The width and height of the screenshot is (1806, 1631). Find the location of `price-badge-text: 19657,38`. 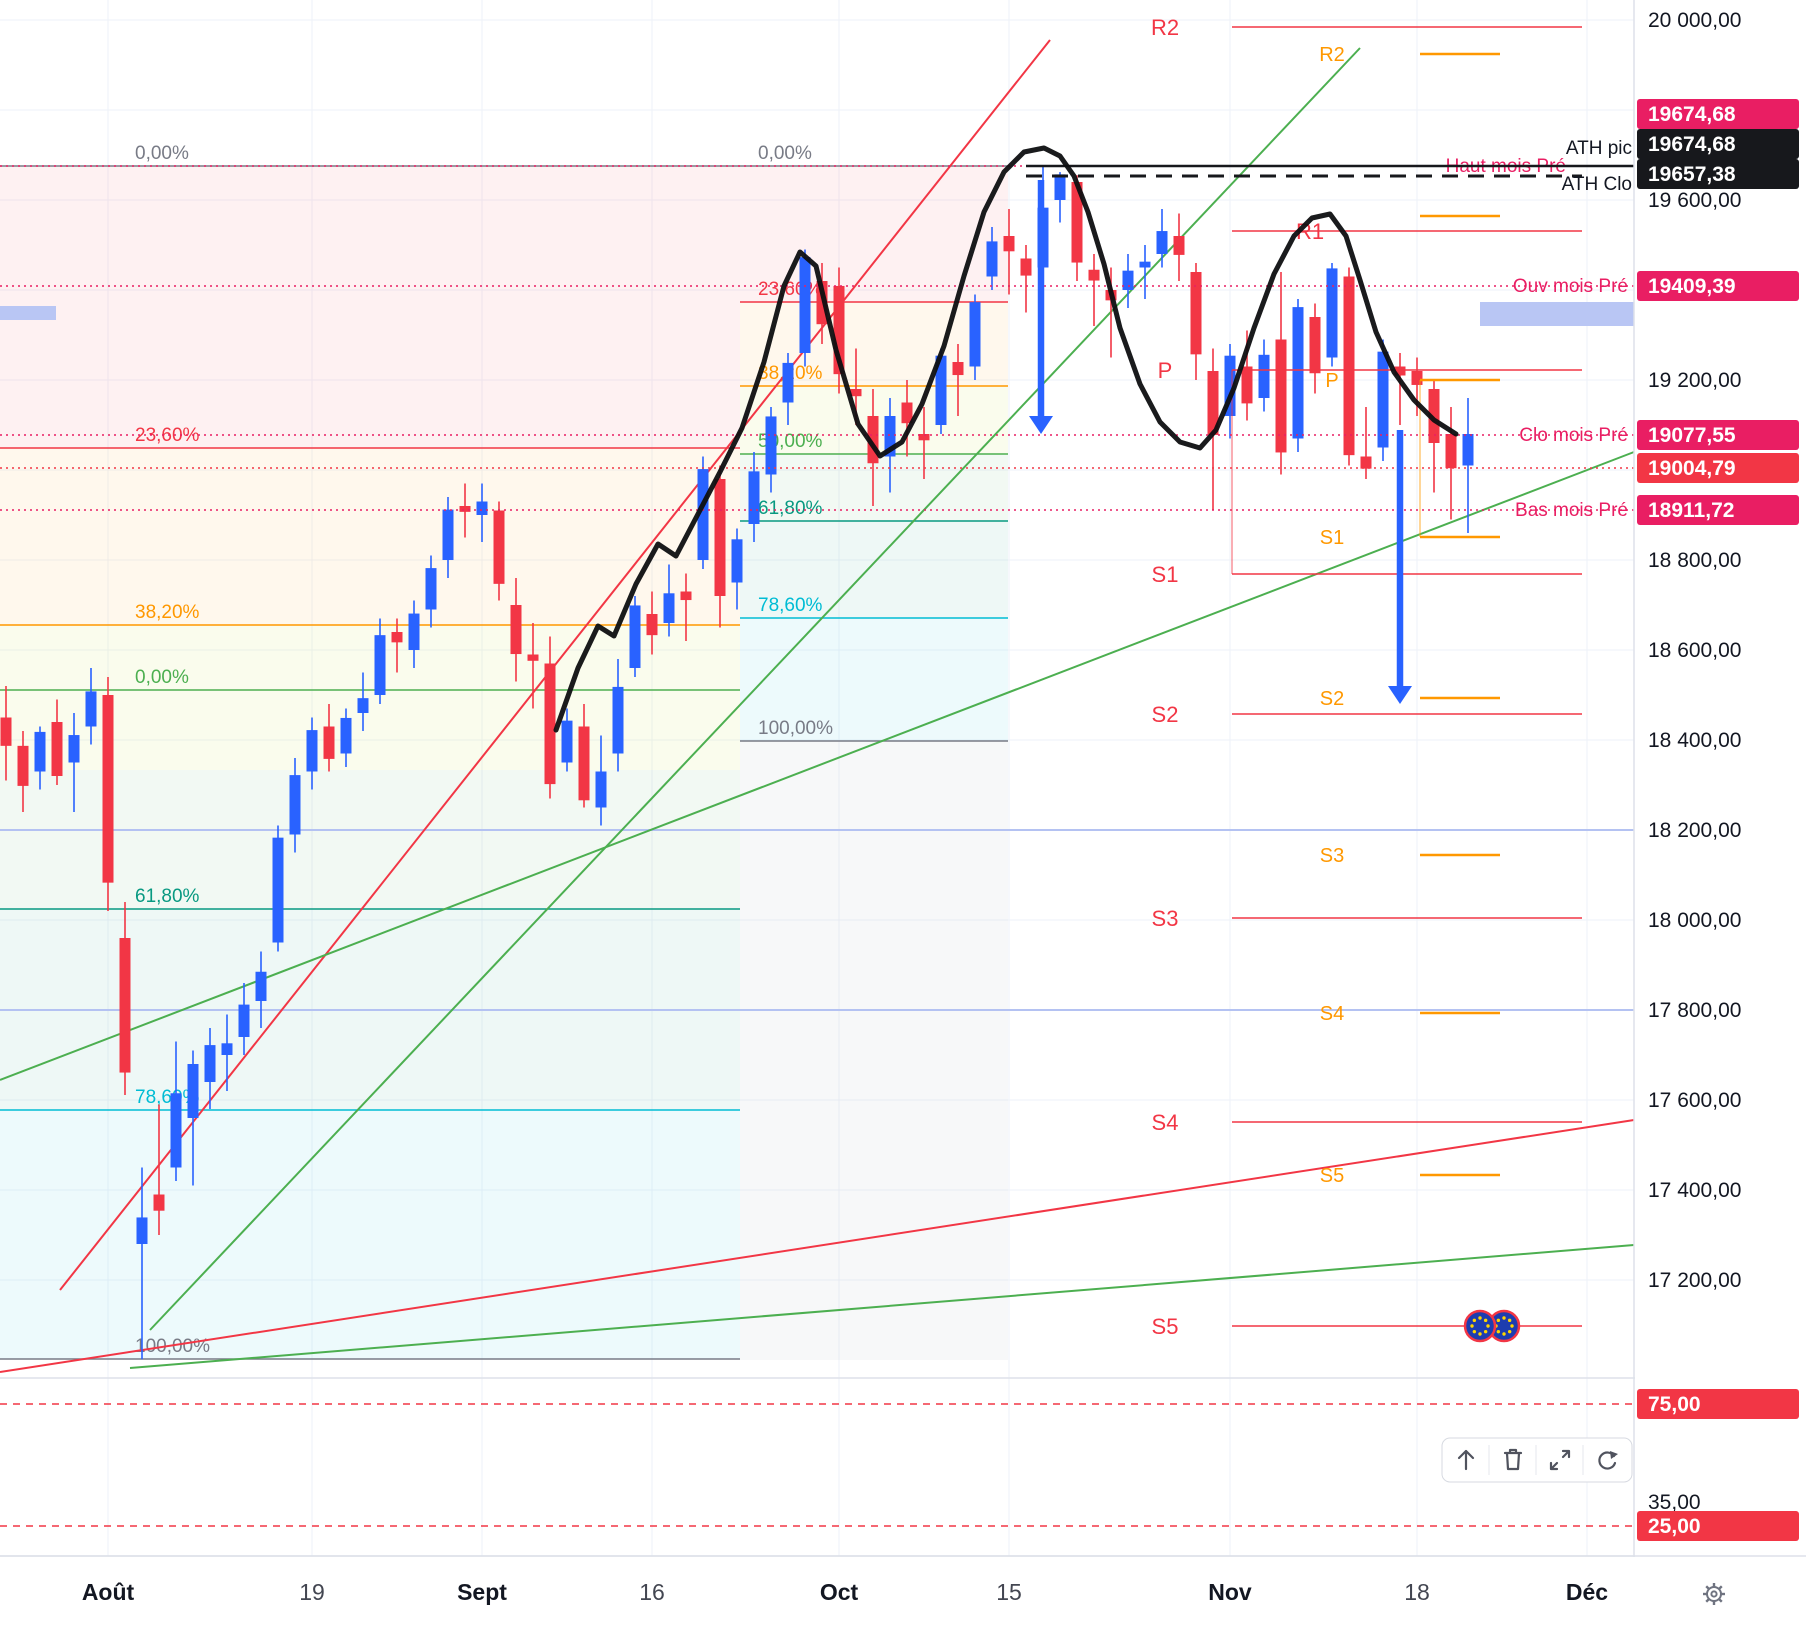

price-badge-text: 19657,38 is located at coordinates (1692, 174).